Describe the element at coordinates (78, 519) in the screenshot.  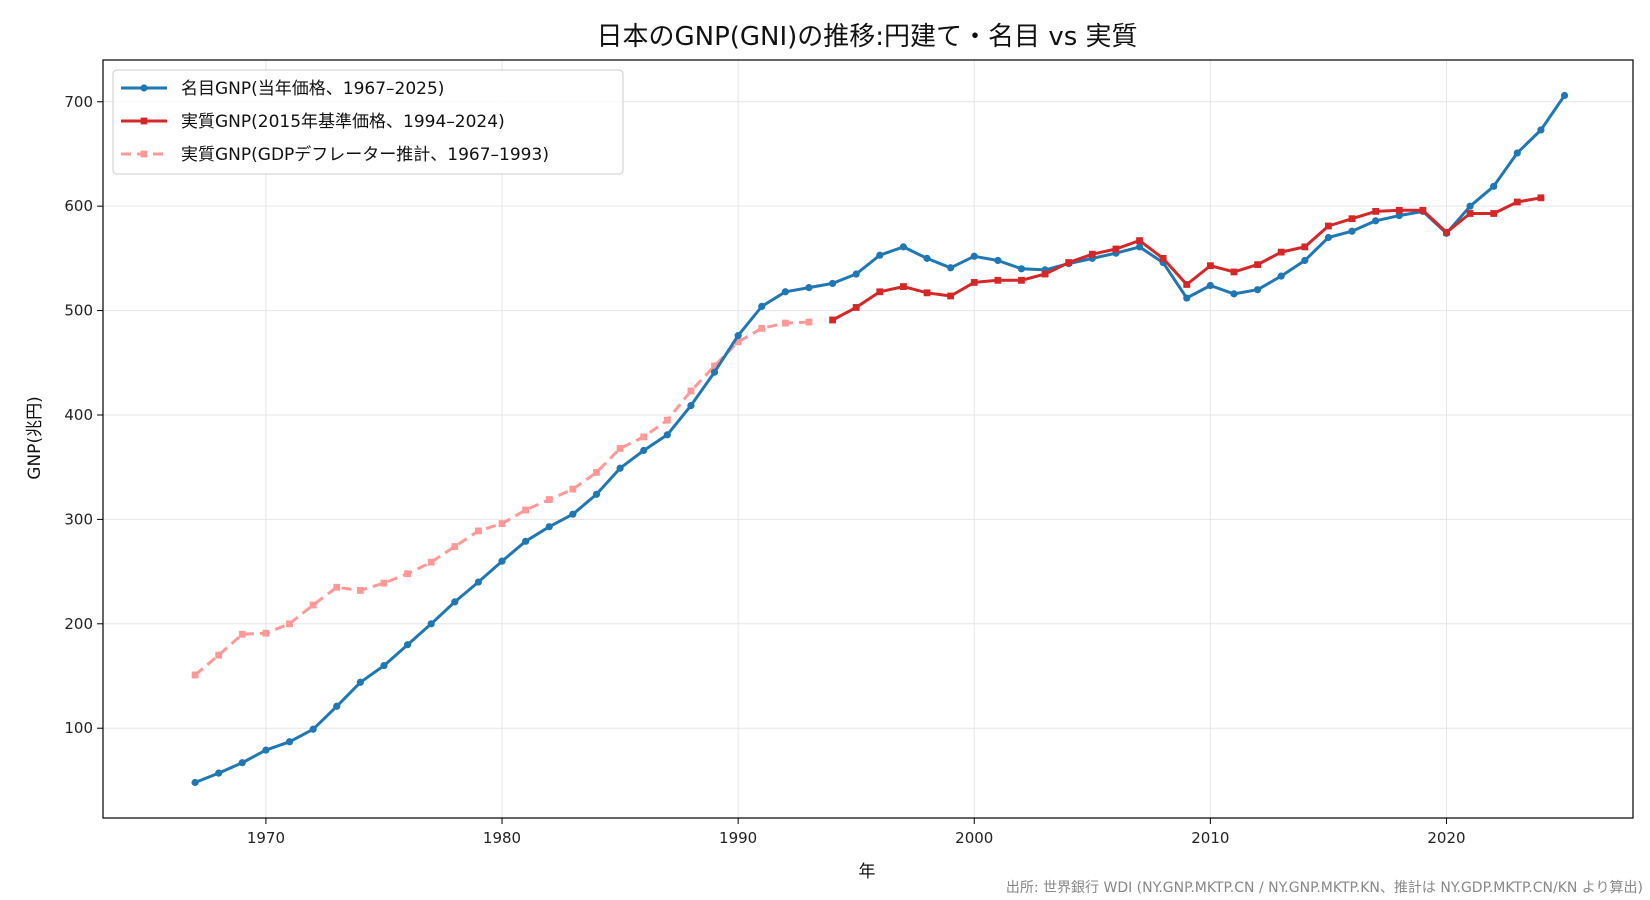
I see `y-tick-label: 300` at that location.